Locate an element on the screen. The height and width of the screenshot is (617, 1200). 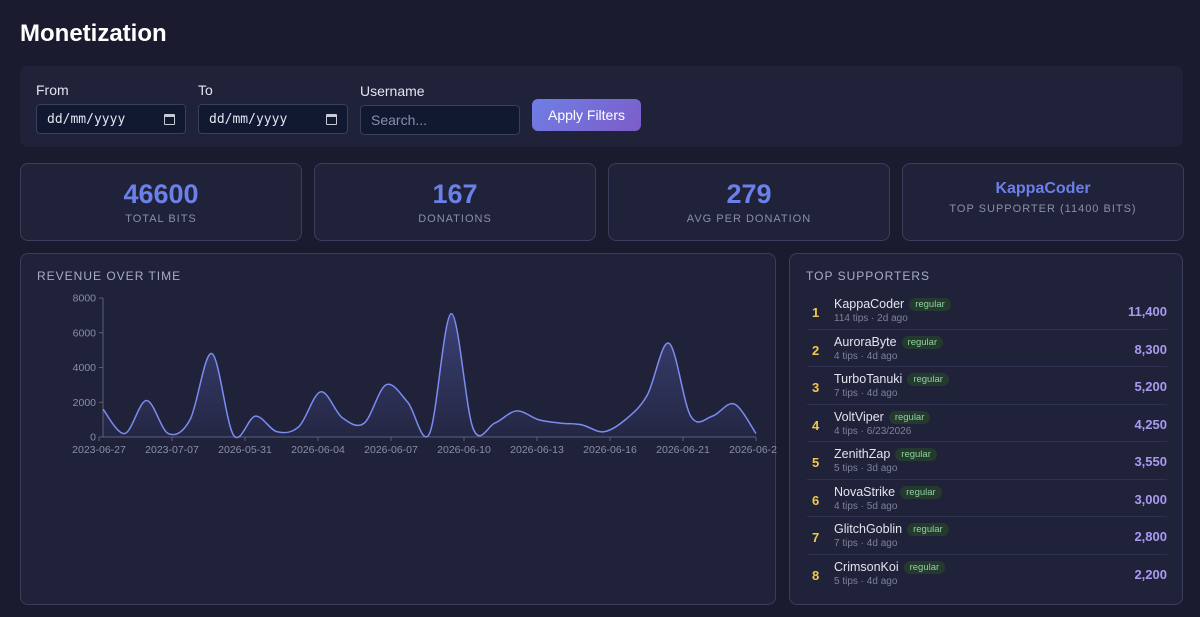
supporter-amount: 8,300 is located at coordinates (1150, 349).